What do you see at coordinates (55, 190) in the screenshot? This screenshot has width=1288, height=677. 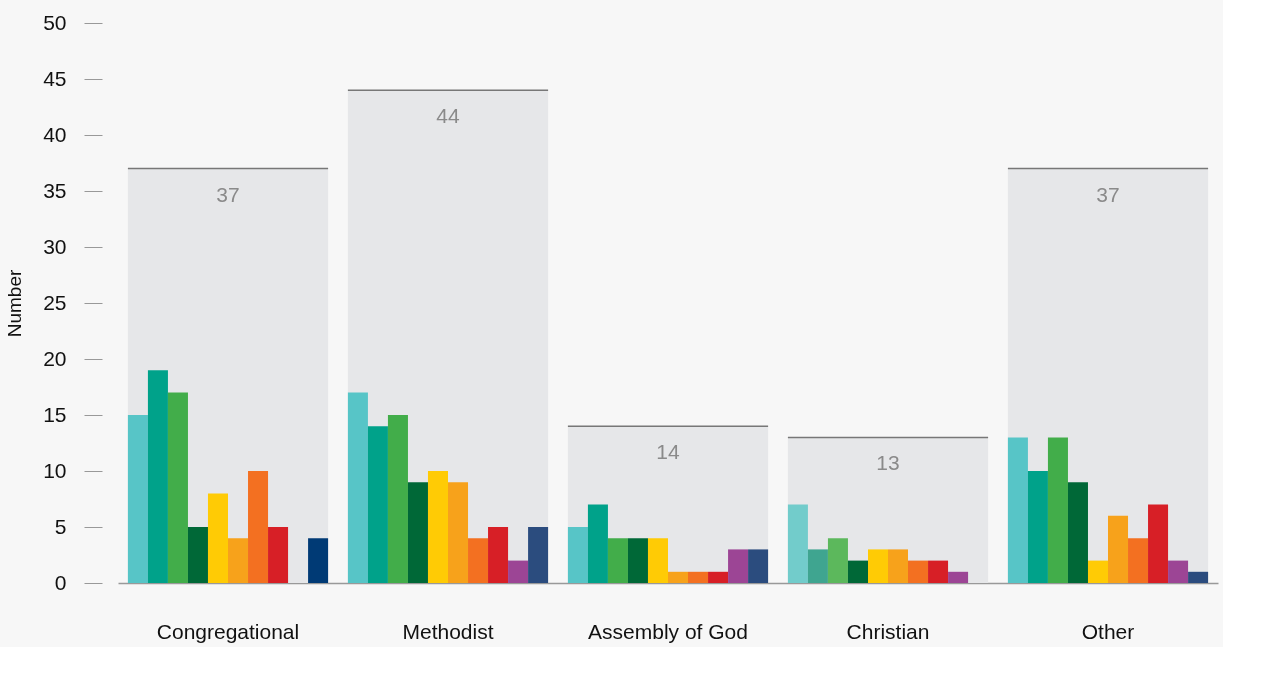 I see `y-tick-label: 35` at bounding box center [55, 190].